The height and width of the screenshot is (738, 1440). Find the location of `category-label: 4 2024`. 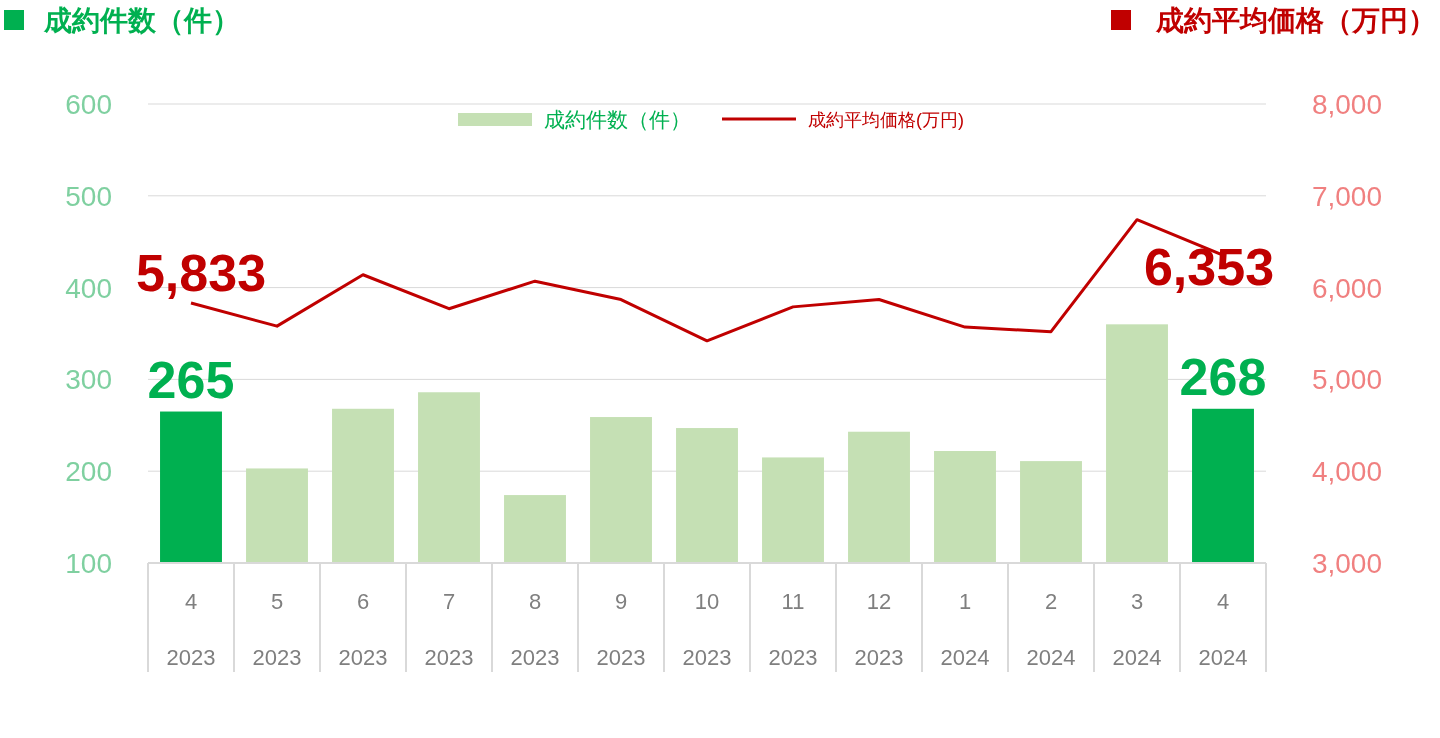

category-label: 4 2024 is located at coordinates (1223, 629).